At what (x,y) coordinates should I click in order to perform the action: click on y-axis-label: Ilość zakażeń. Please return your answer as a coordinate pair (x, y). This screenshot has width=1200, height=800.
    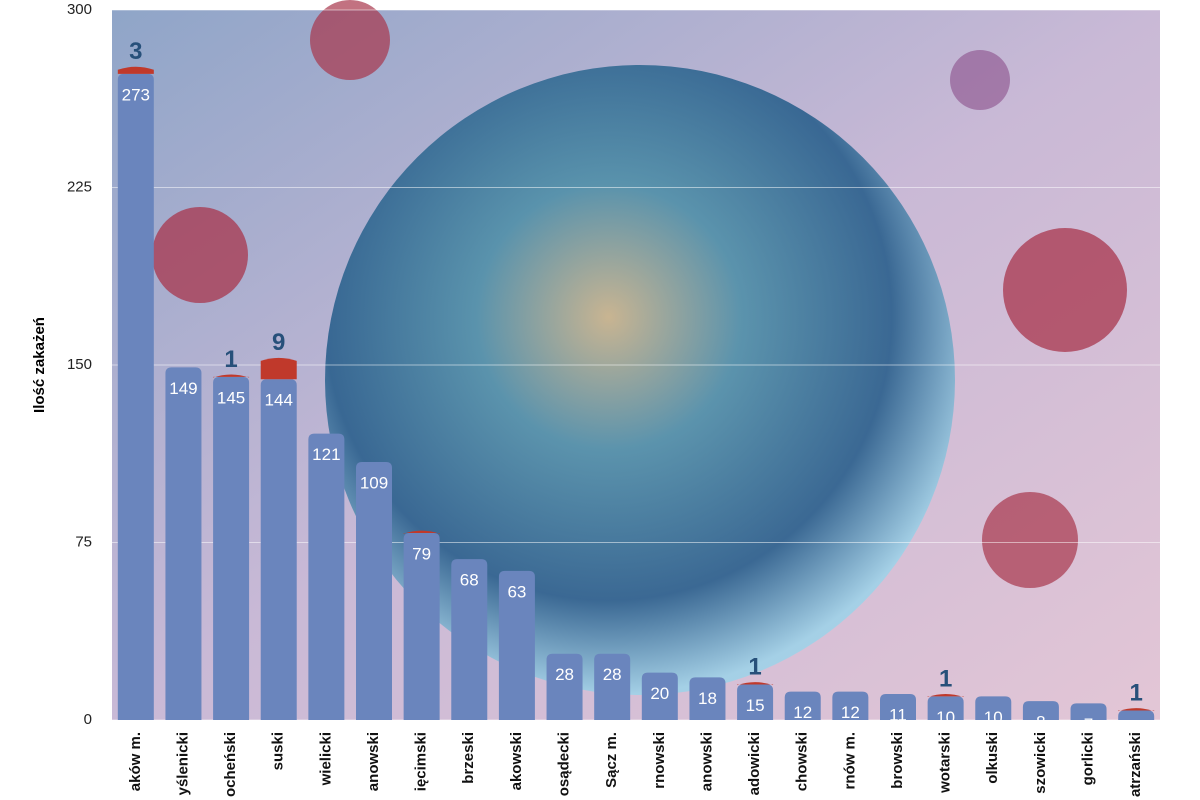
    Looking at the image, I should click on (39, 365).